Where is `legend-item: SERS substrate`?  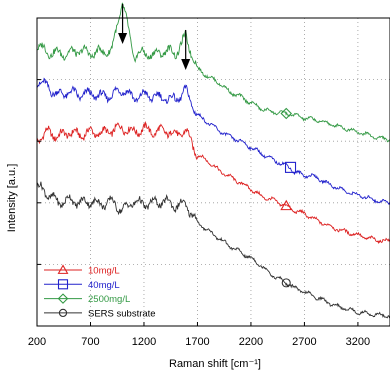
legend-item: SERS substrate is located at coordinates (100, 313).